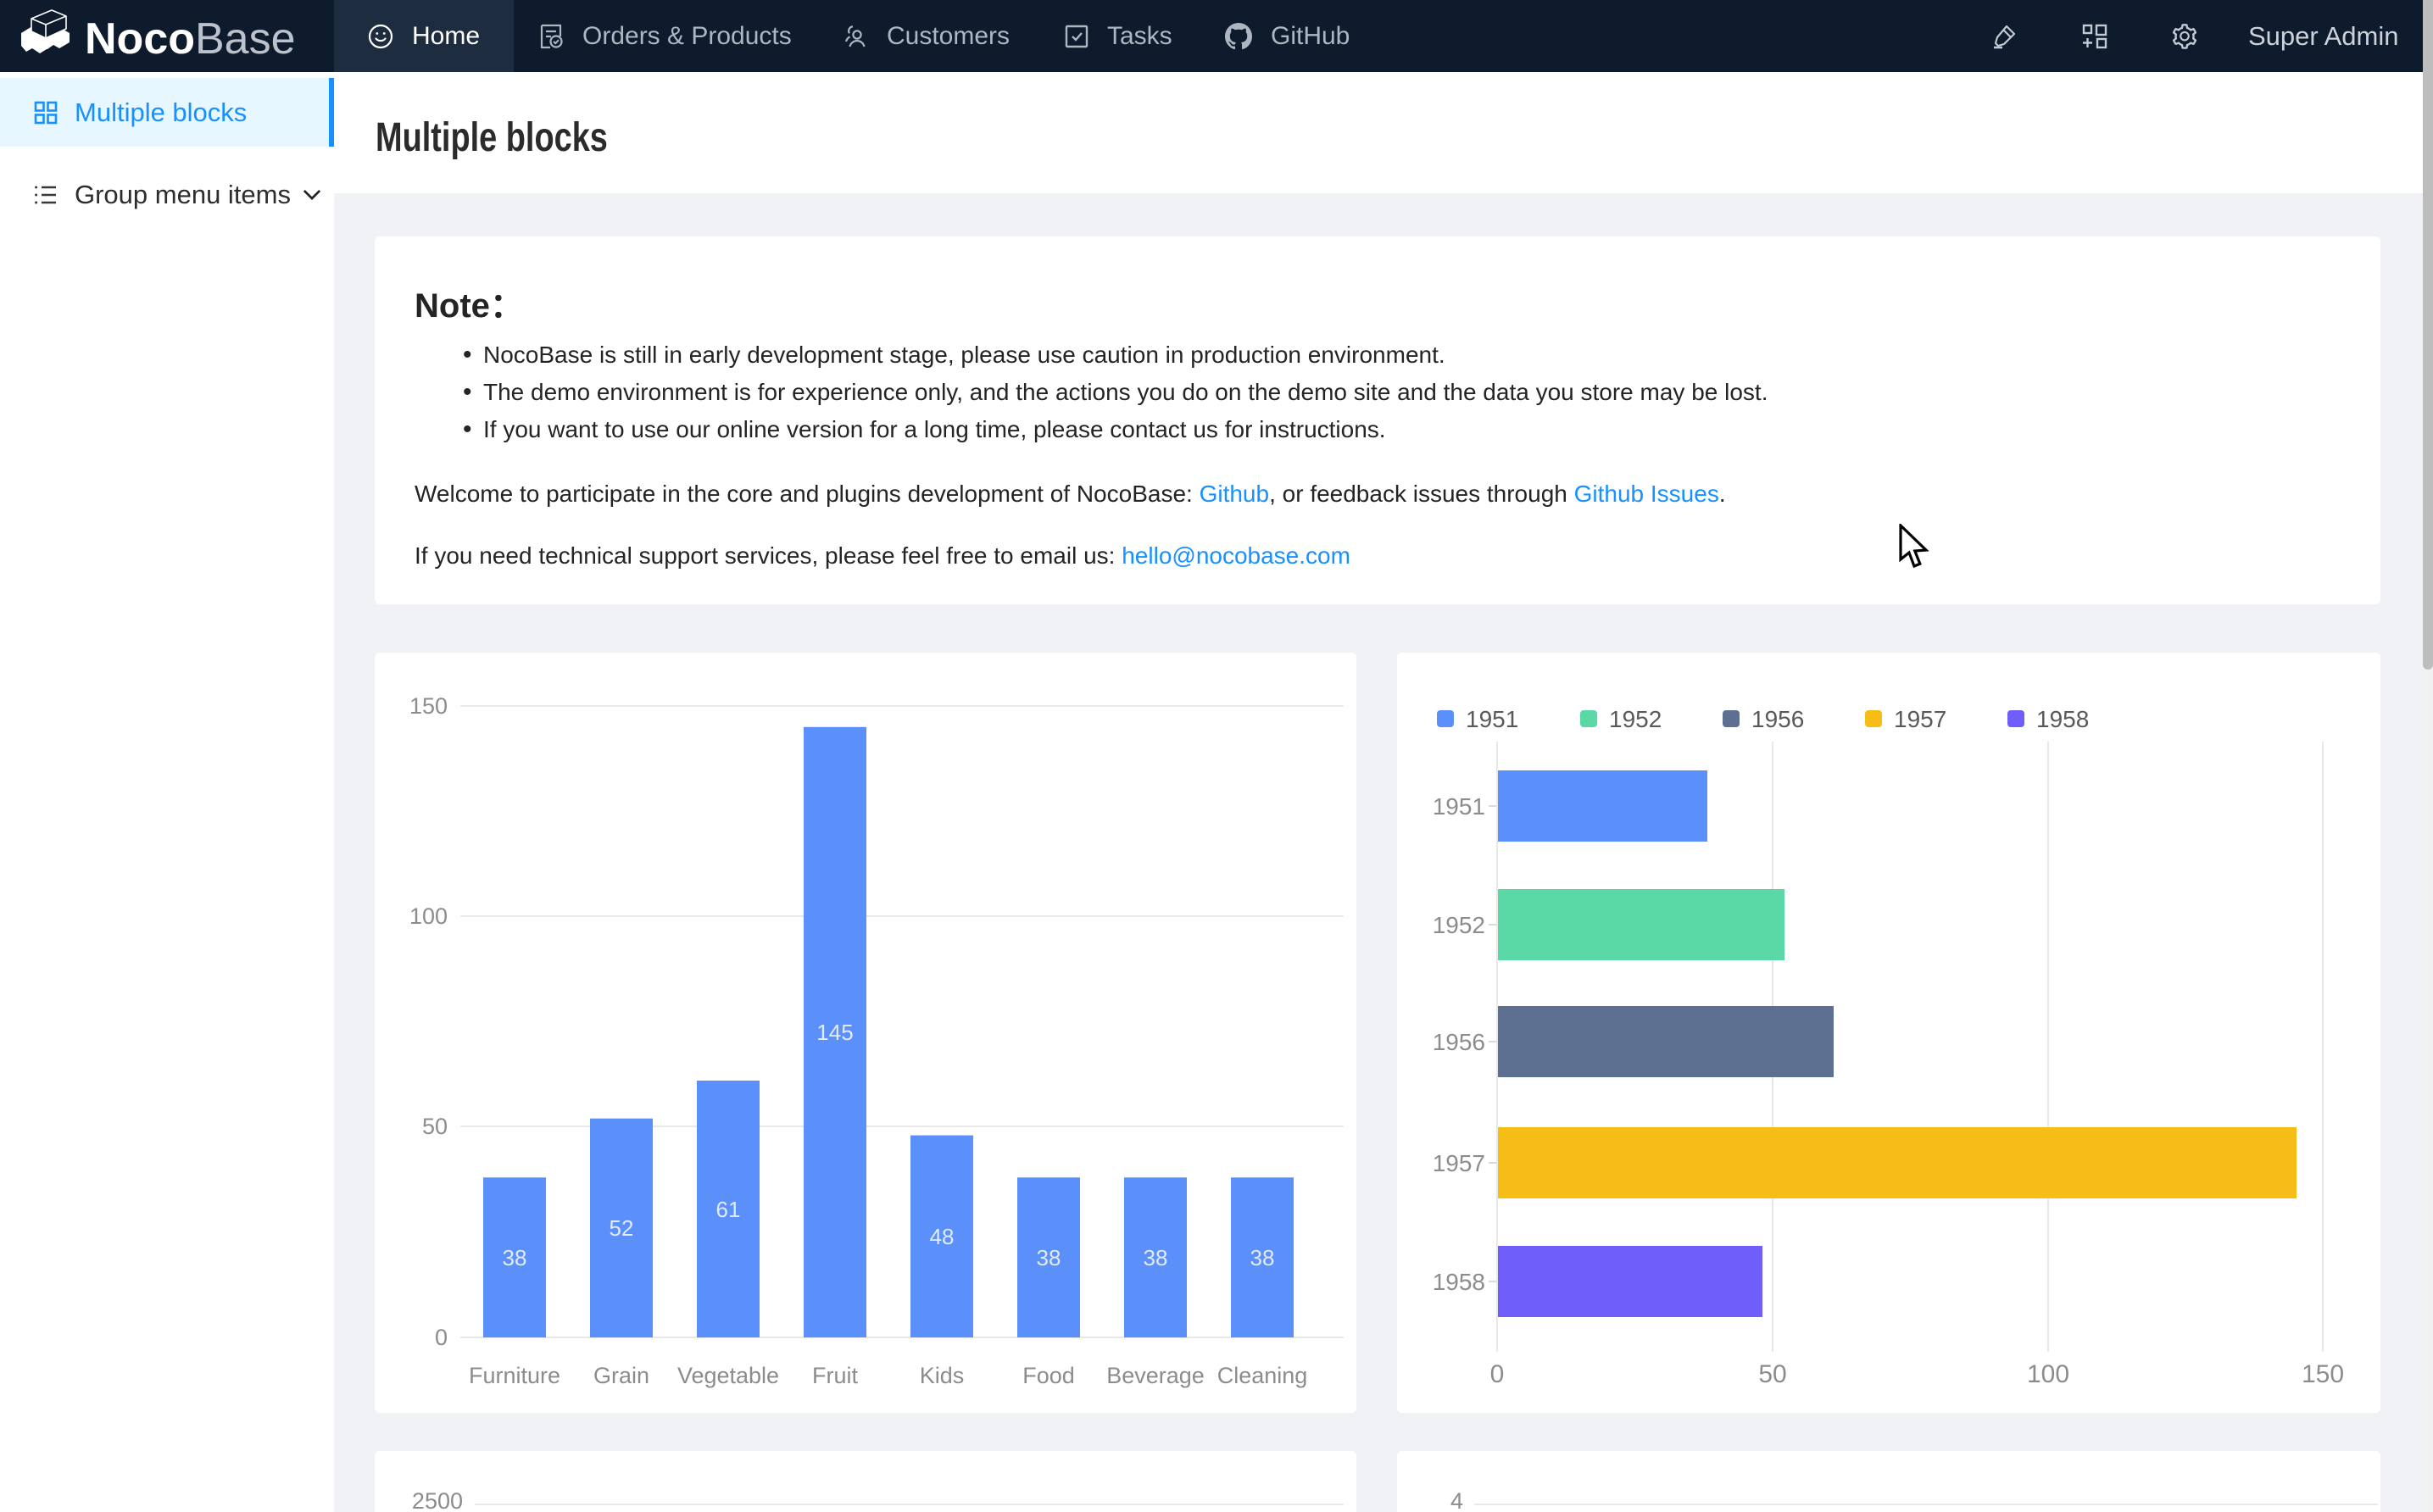  What do you see at coordinates (835, 1375) in the screenshot?
I see `svg-text: Fruit` at bounding box center [835, 1375].